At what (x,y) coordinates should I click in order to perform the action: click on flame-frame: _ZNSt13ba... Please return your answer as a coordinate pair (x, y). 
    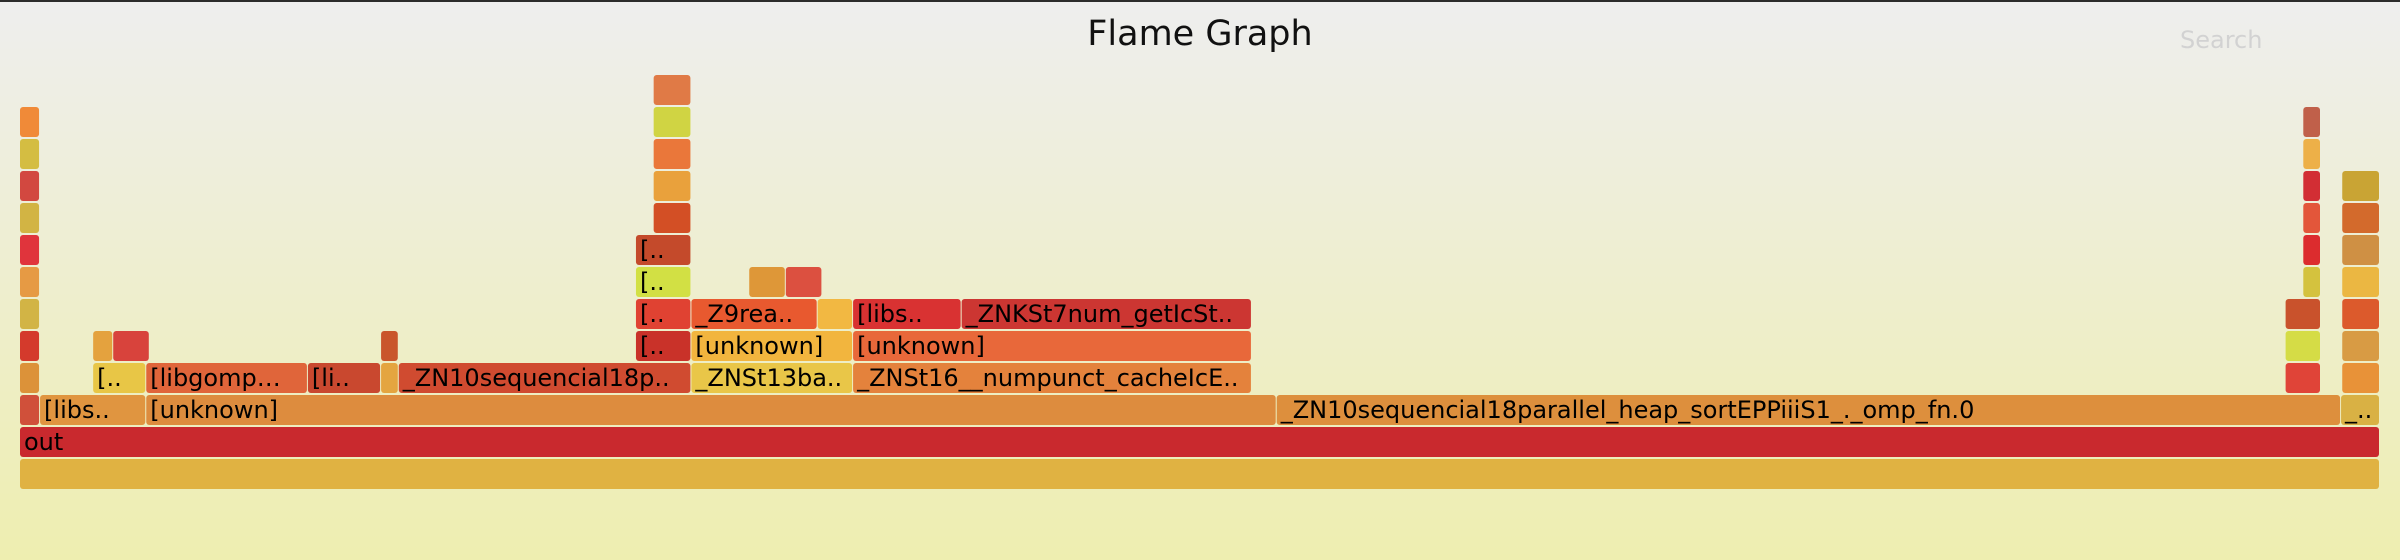
    Looking at the image, I should click on (772, 378).